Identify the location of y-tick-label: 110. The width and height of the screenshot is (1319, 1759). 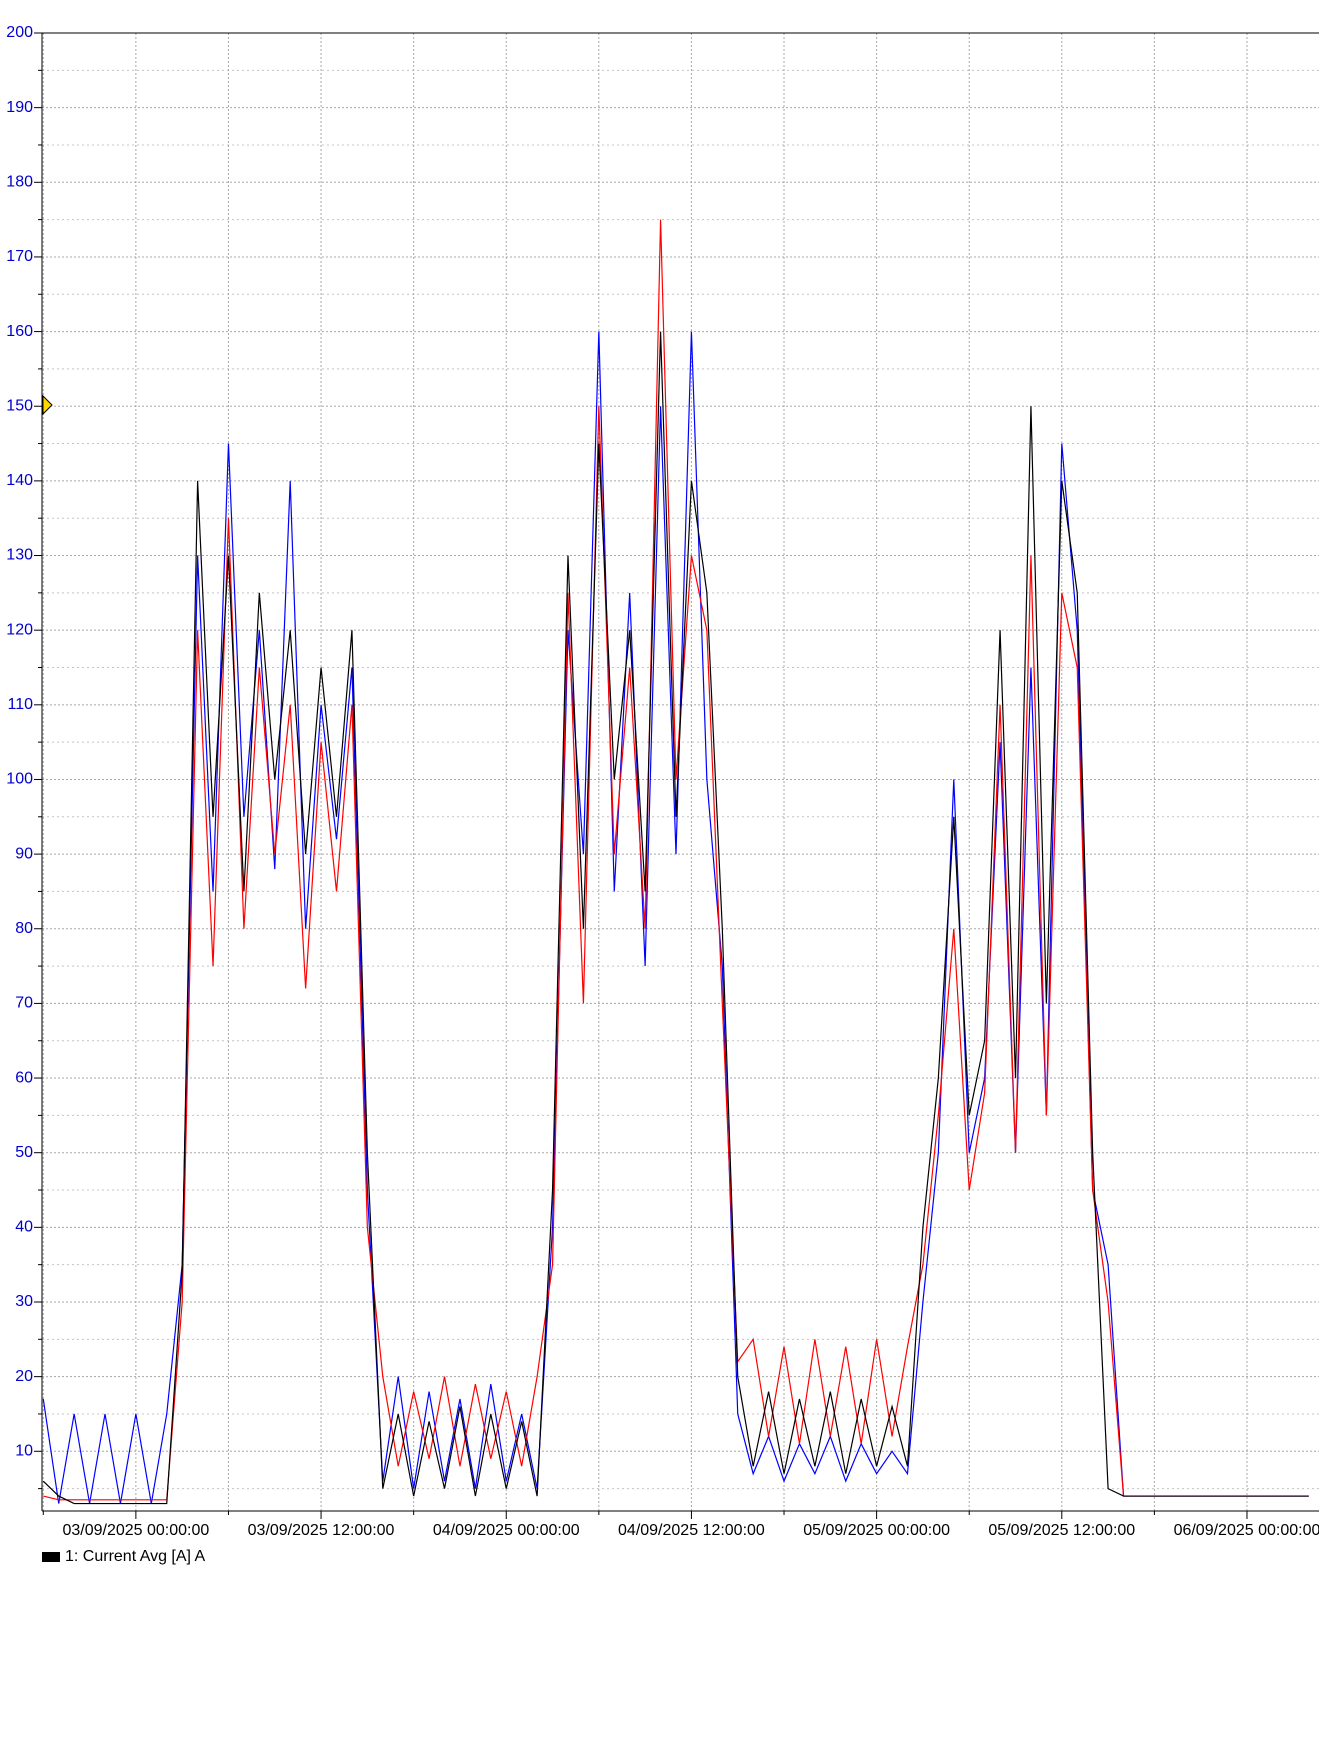
(20, 704).